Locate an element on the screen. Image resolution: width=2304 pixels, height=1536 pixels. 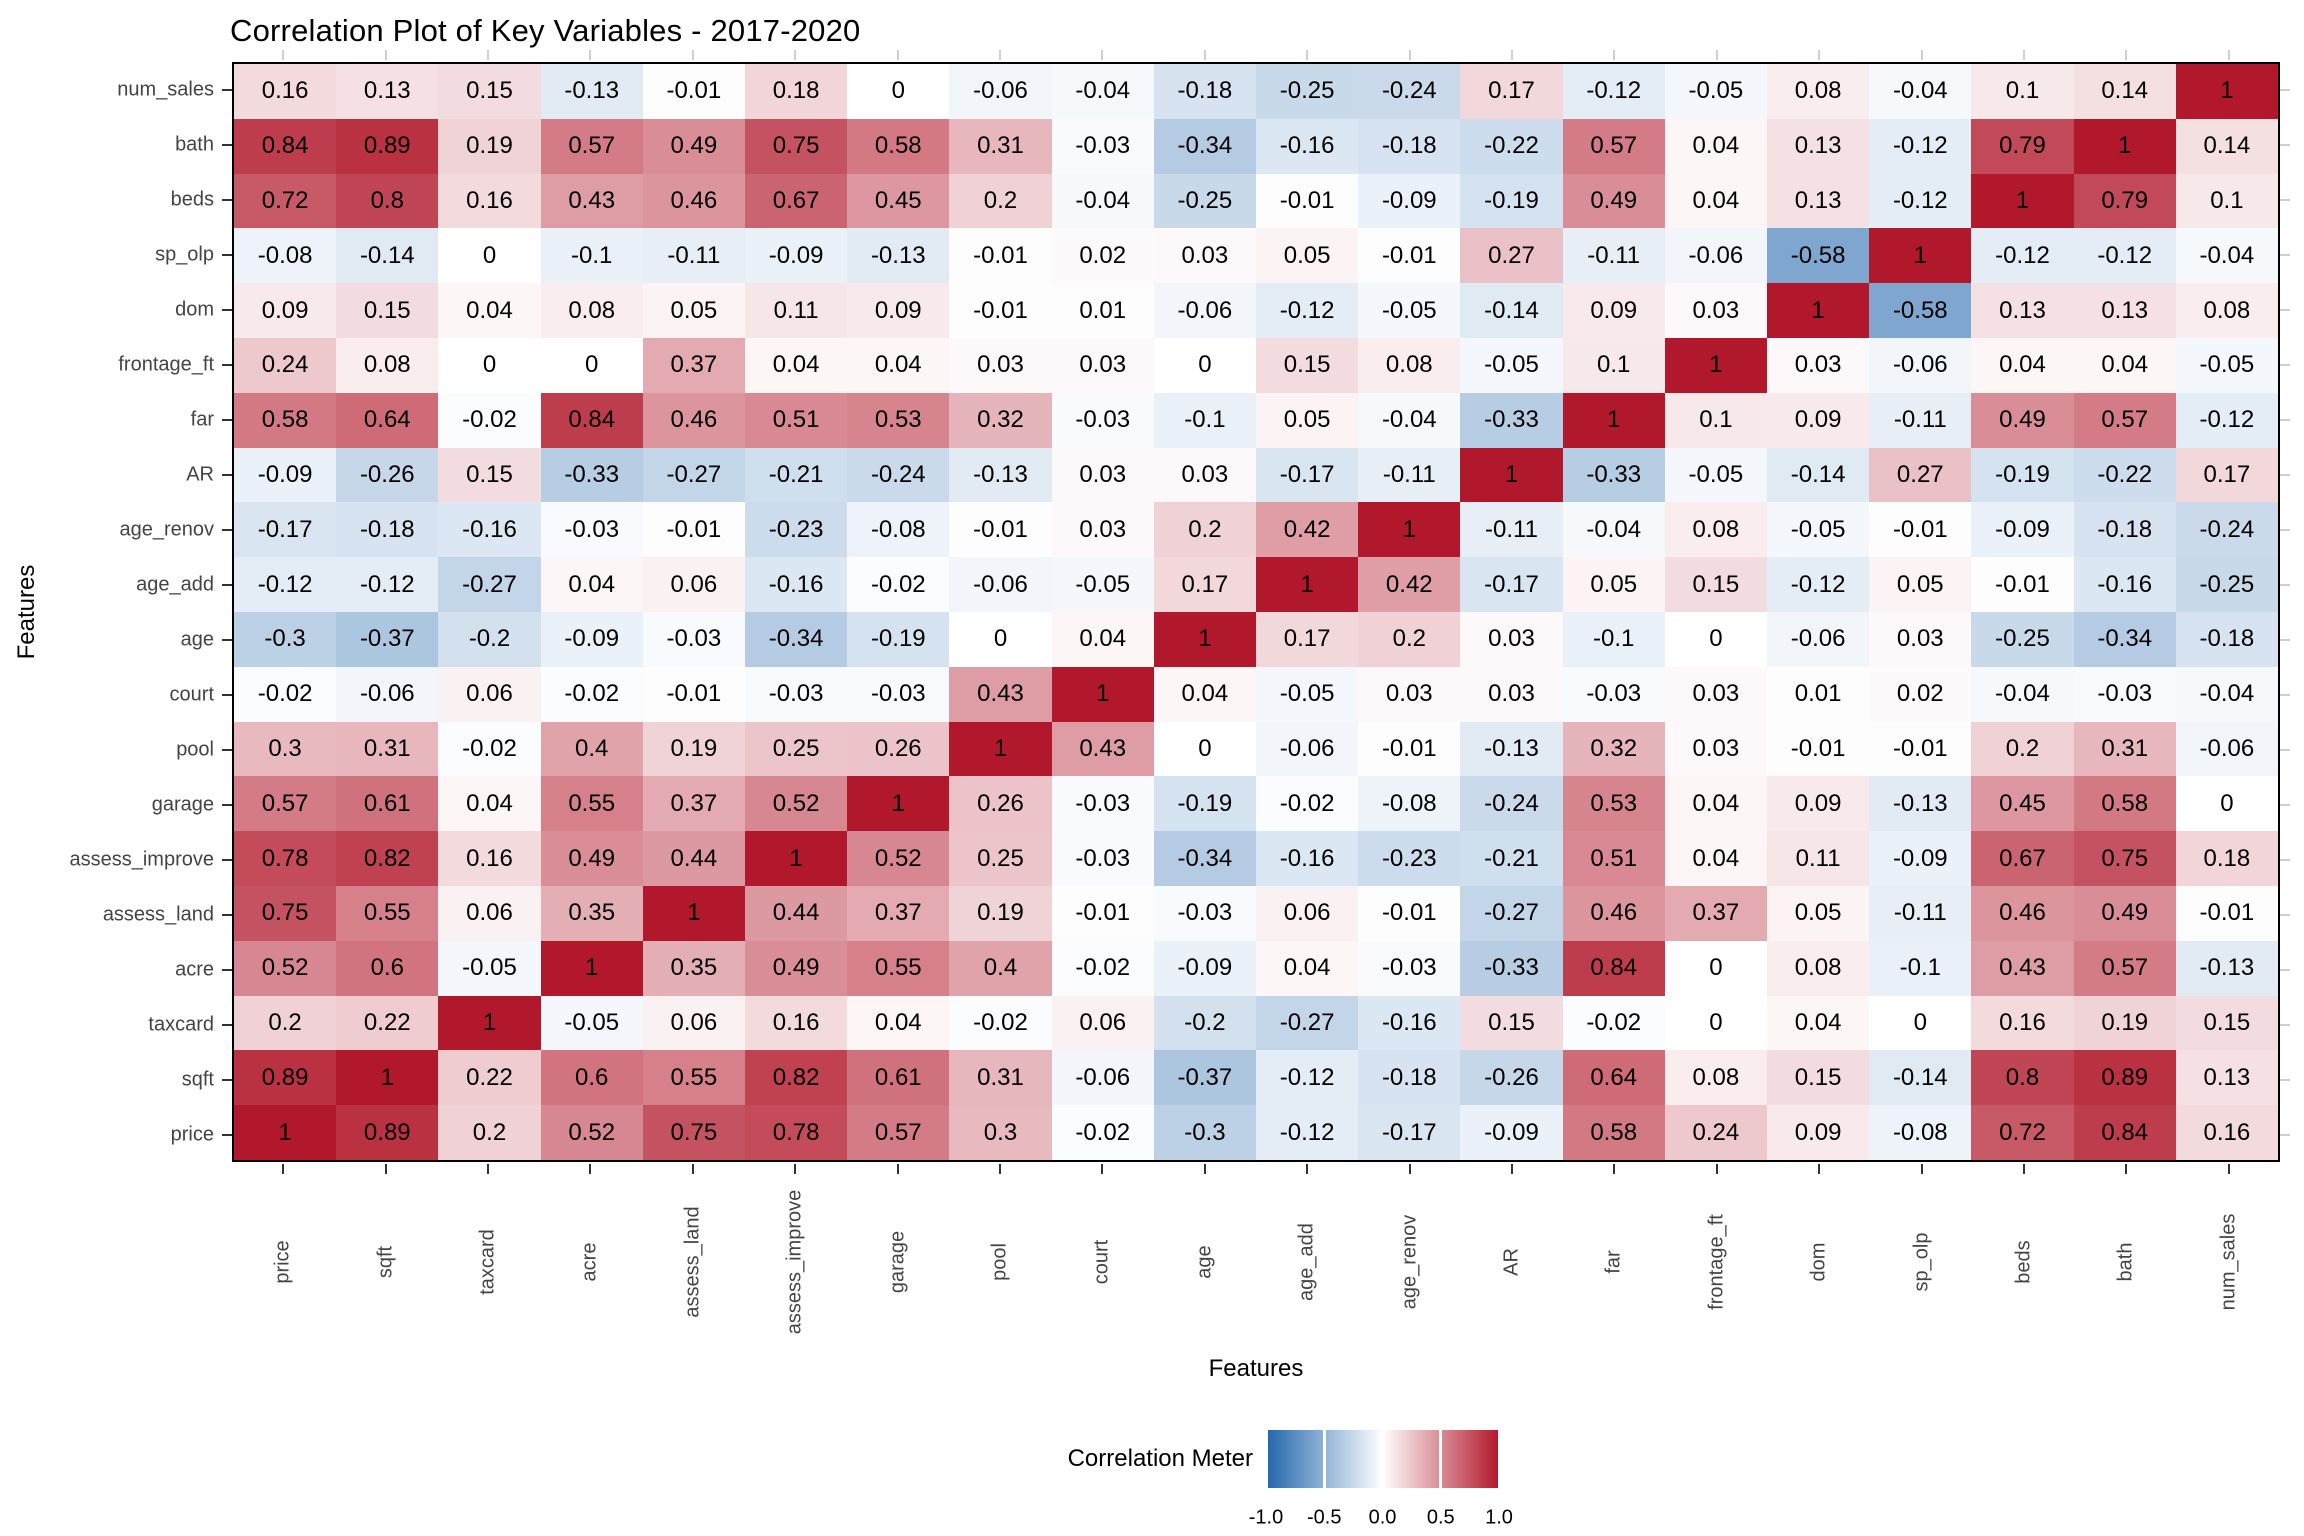
heatmap-cell: -0.37 is located at coordinates (387, 639).